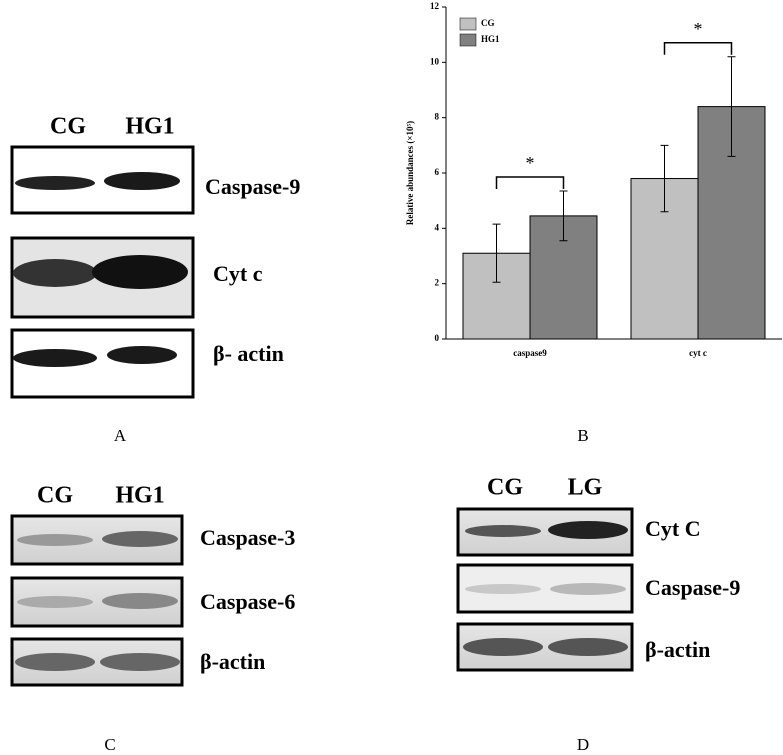 The height and width of the screenshot is (755, 783). I want to click on row-label: Caspase-3, so click(247, 537).